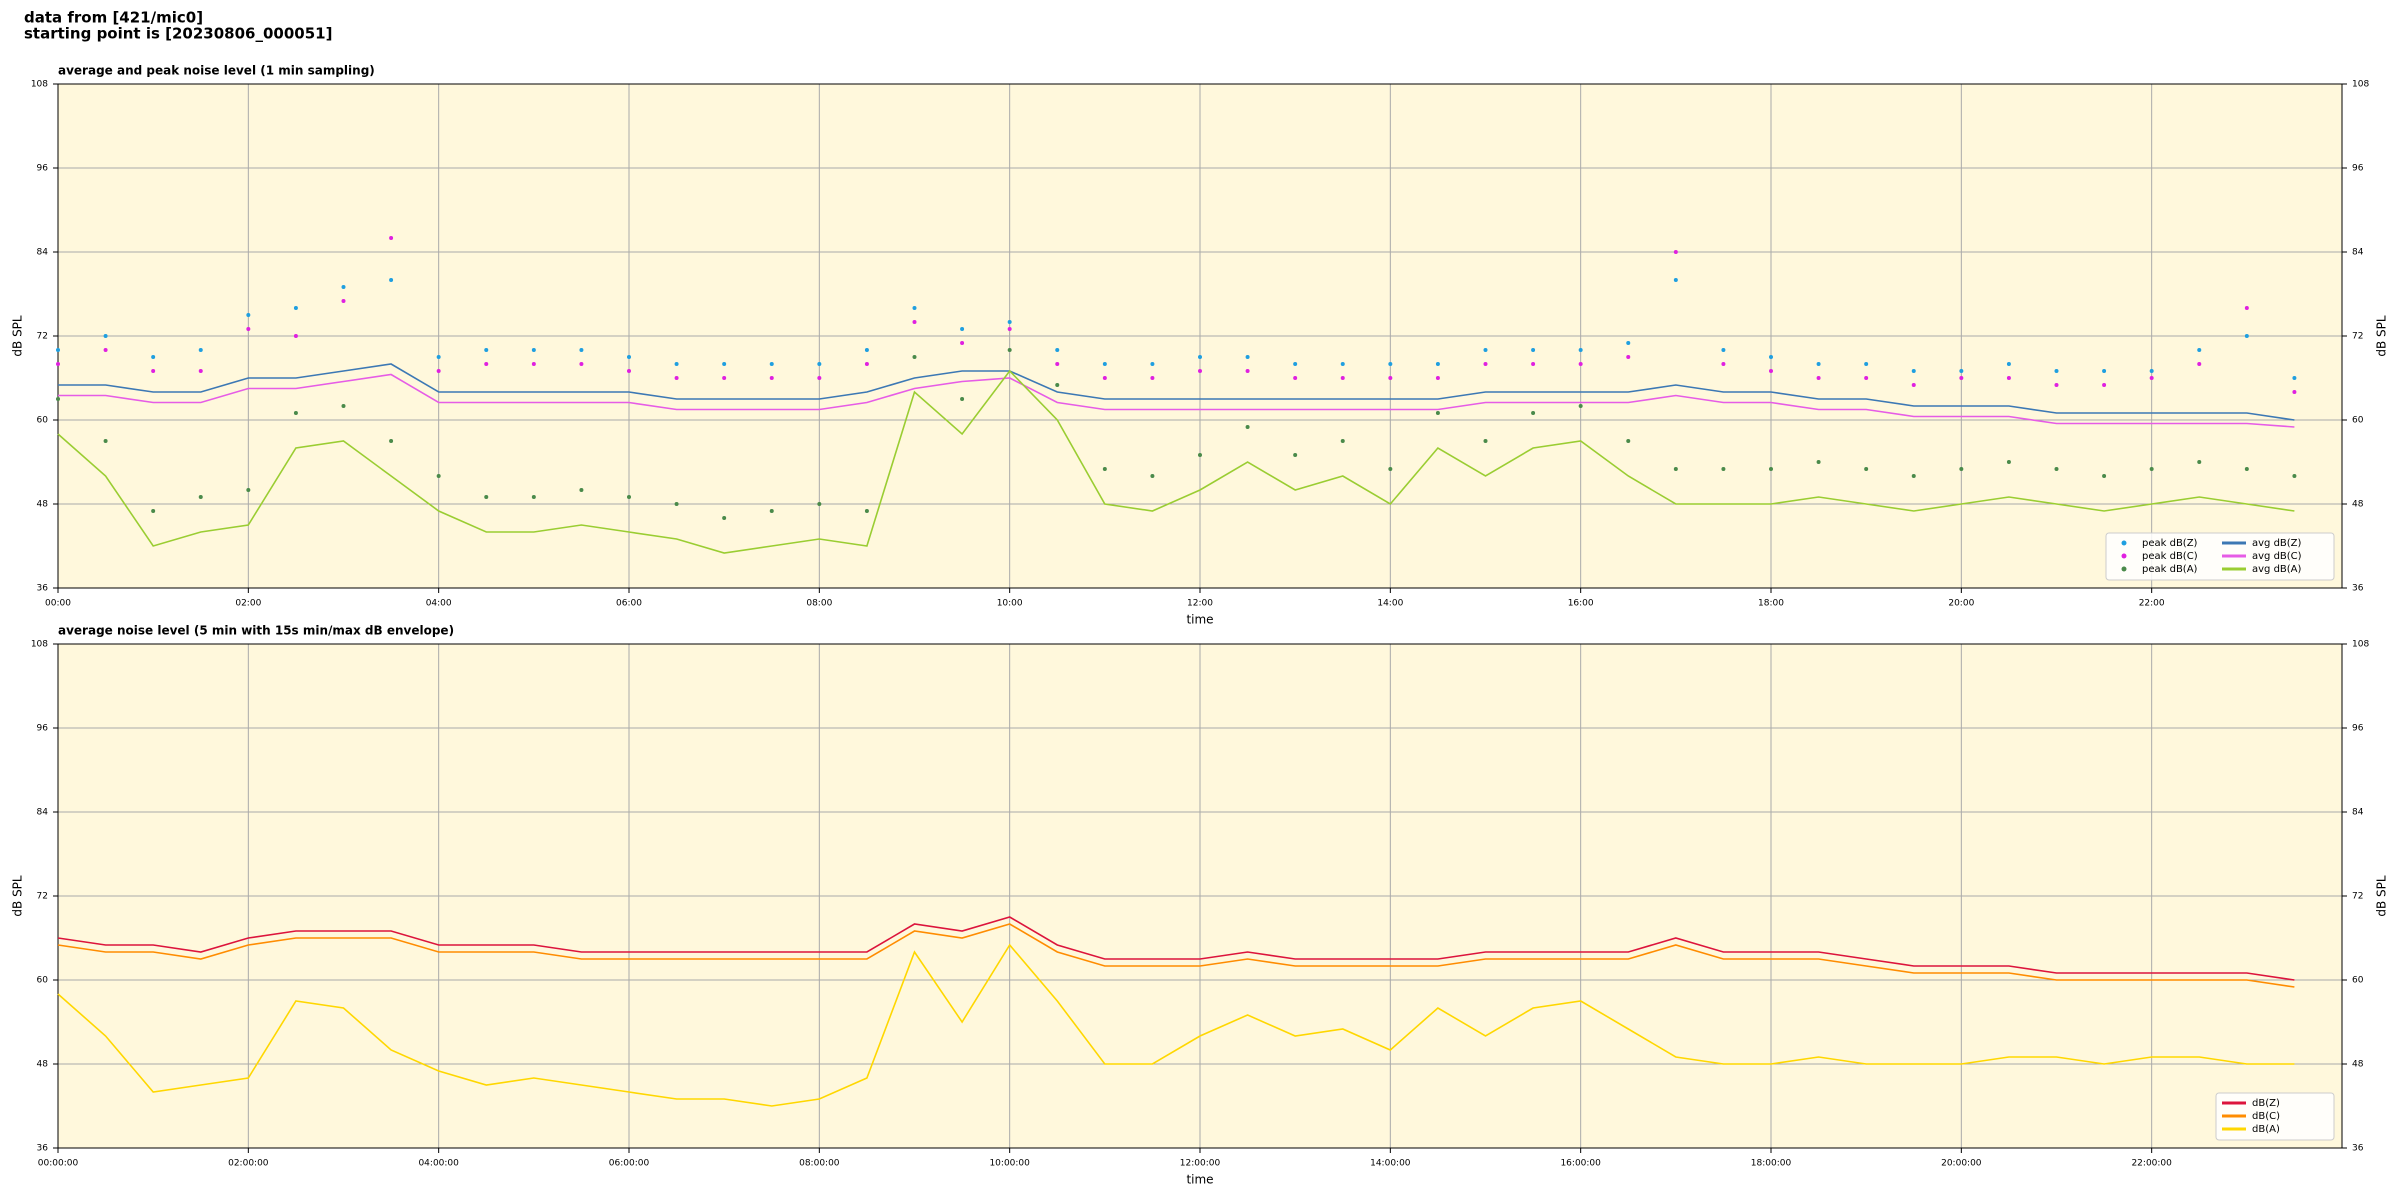  I want to click on x-tick-label: 02:00:00, so click(248, 1164).